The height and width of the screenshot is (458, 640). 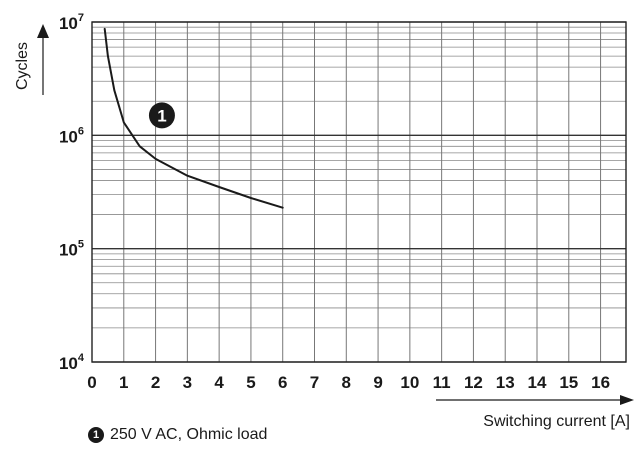 I want to click on y-axis-label: Cycles, so click(x=22, y=66).